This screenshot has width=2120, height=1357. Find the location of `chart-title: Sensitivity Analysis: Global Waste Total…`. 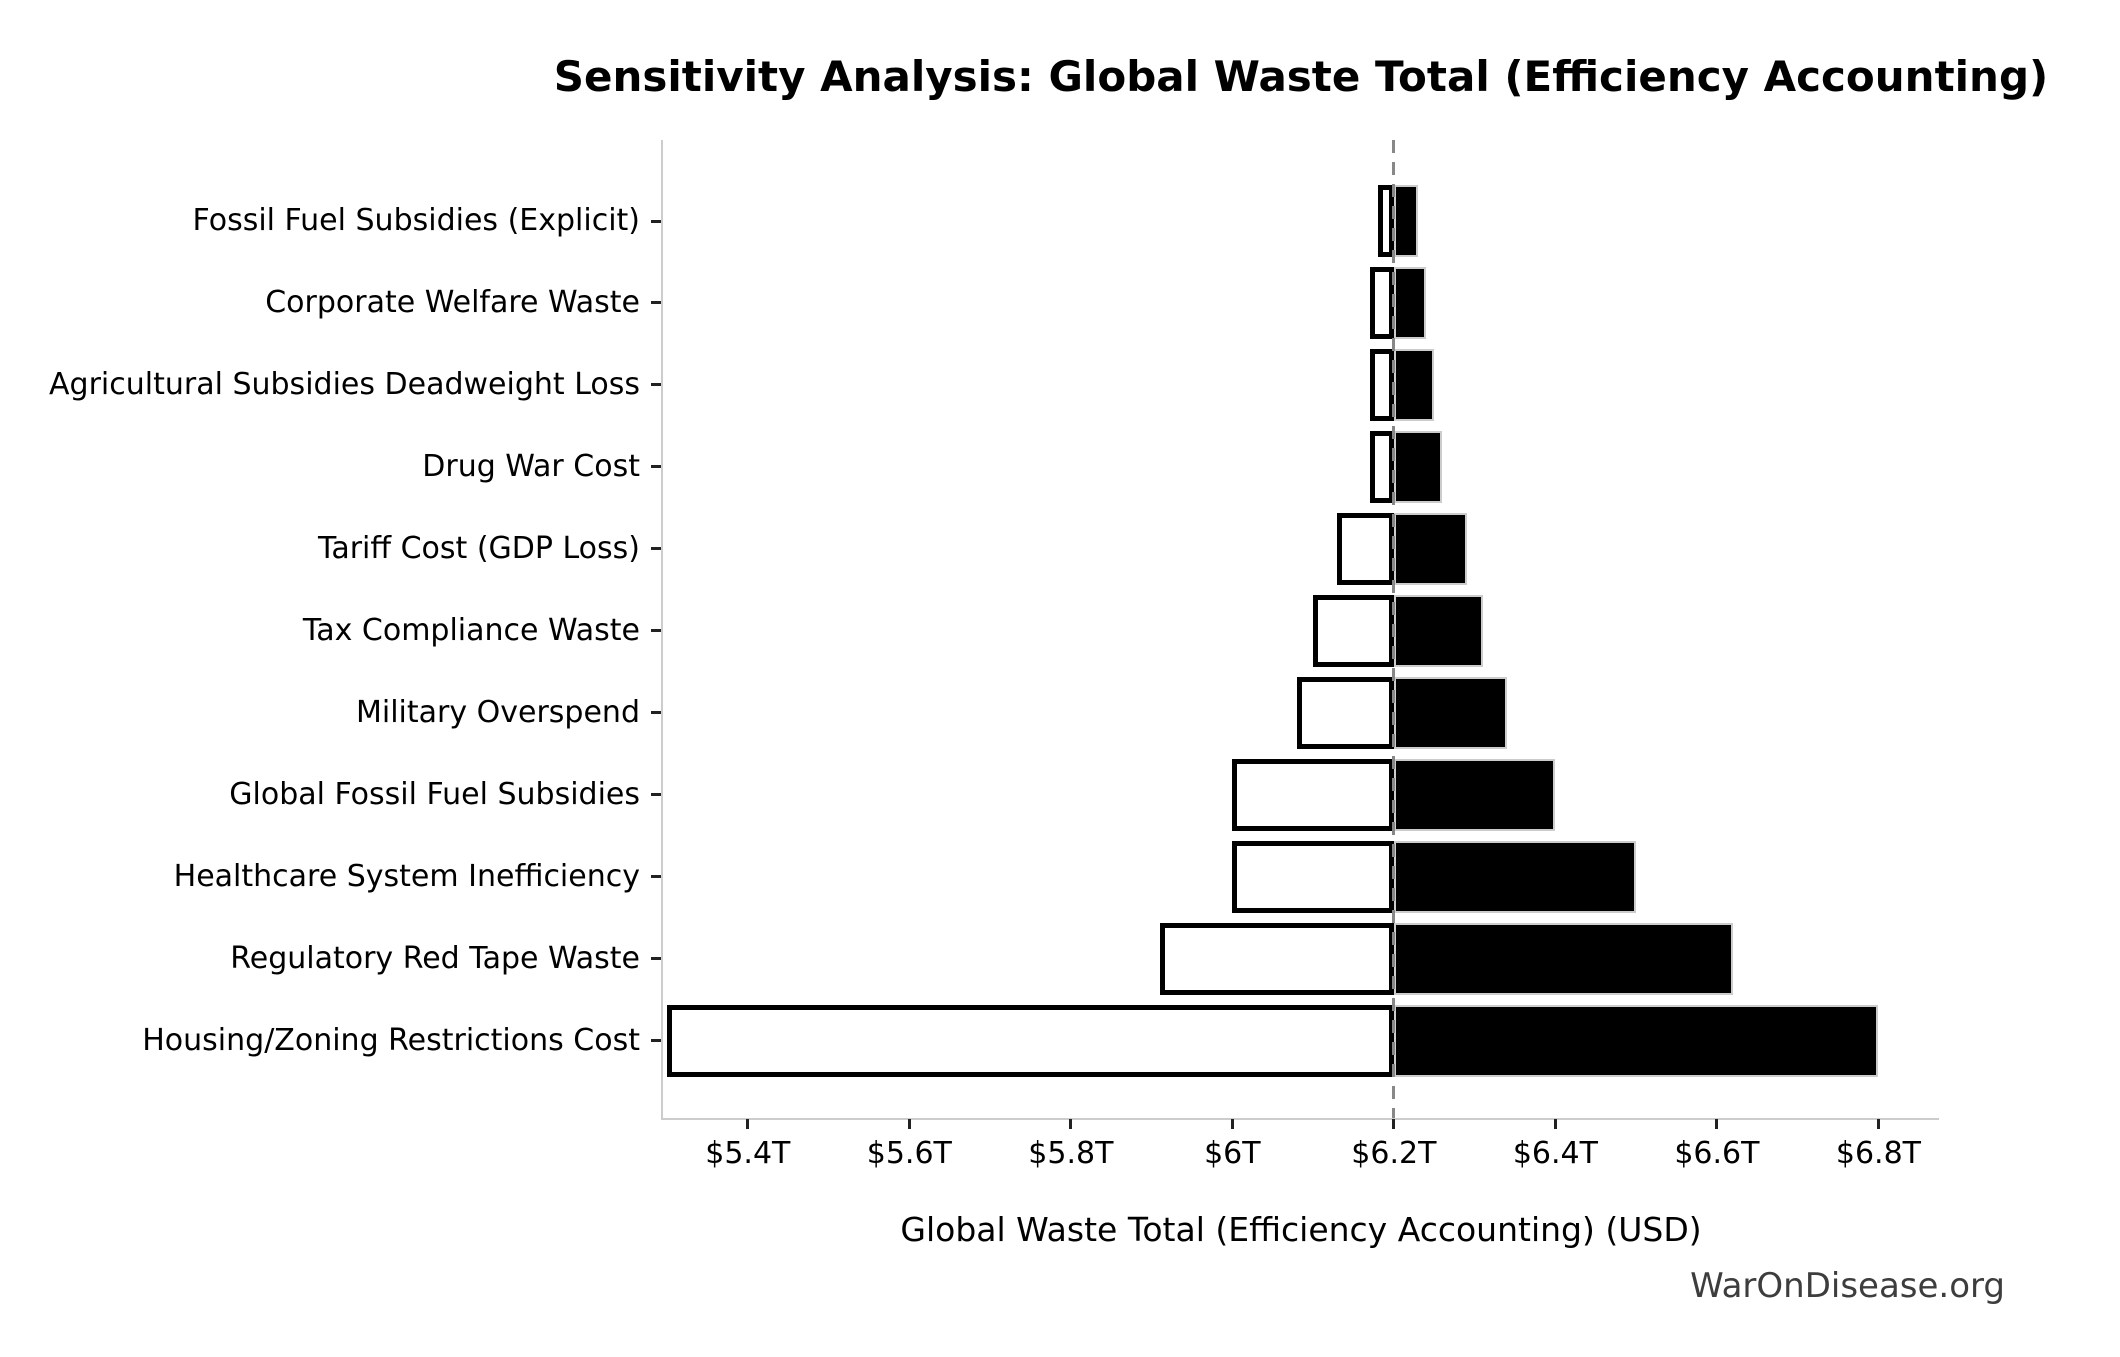

chart-title: Sensitivity Analysis: Global Waste Total… is located at coordinates (1301, 76).